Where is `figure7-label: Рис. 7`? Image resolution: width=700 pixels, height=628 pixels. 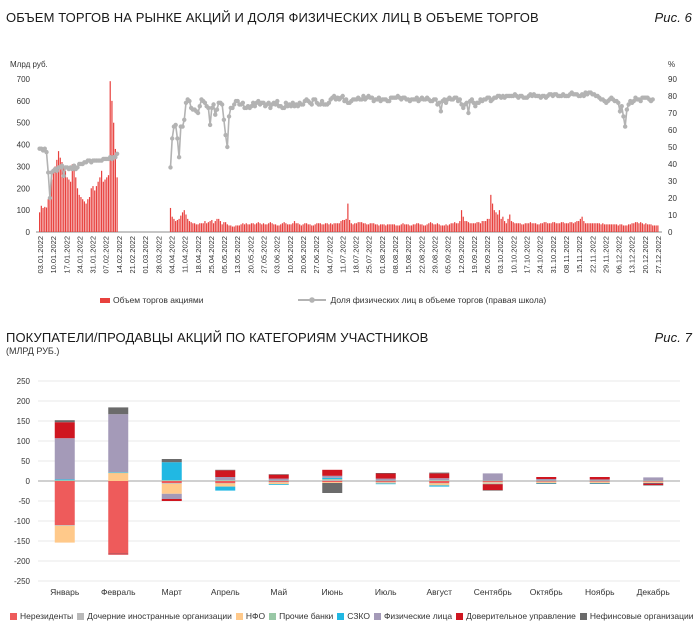
figure7-label: Рис. 7 is located at coordinates (673, 337).